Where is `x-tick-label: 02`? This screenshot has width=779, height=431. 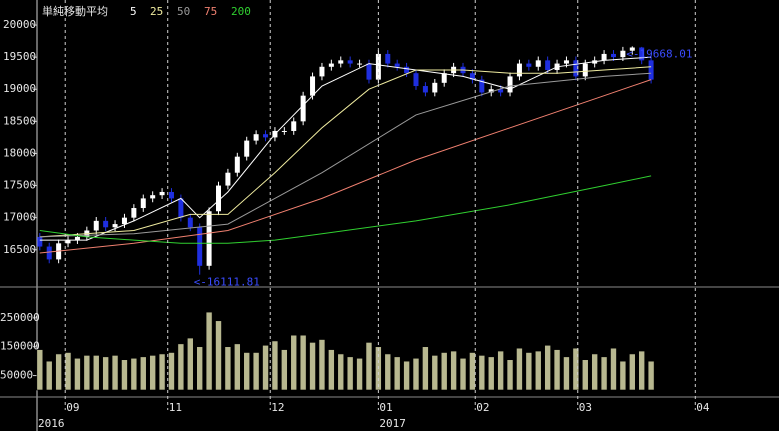 x-tick-label: 02 is located at coordinates (482, 407).